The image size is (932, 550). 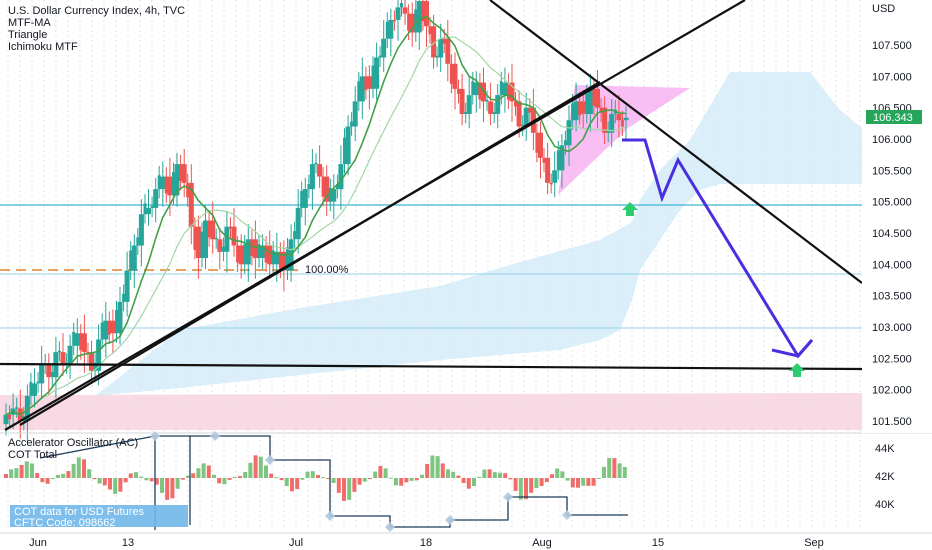 What do you see at coordinates (892, 234) in the screenshot?
I see `price-tick-label: 104.500` at bounding box center [892, 234].